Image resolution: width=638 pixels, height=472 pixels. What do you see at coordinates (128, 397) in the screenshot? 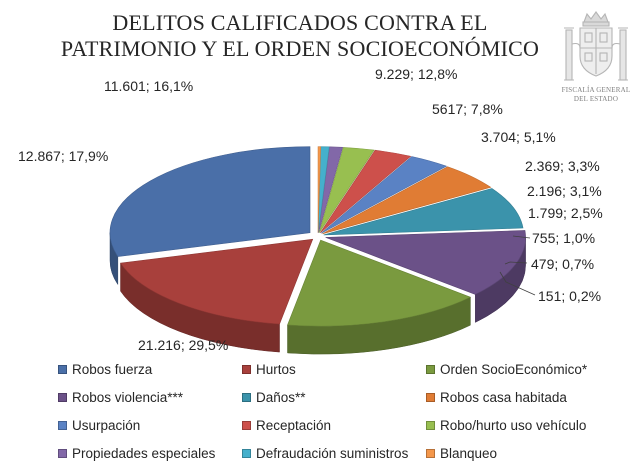
I see `legend-label: Robos violencia***` at bounding box center [128, 397].